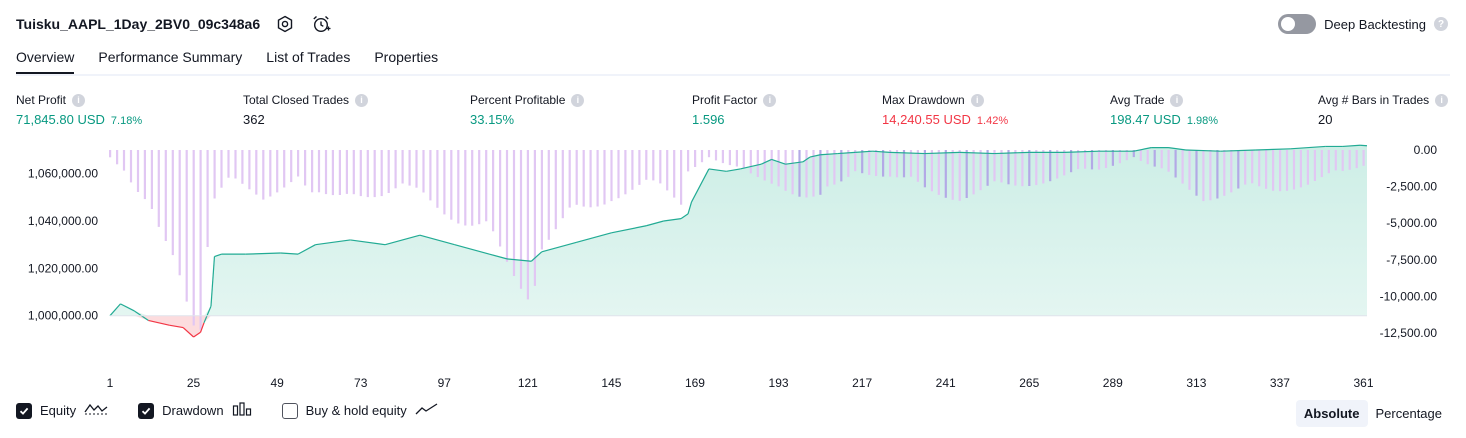 Image resolution: width=1466 pixels, height=438 pixels. I want to click on alarm-clock-plus-icon, so click(321, 24).